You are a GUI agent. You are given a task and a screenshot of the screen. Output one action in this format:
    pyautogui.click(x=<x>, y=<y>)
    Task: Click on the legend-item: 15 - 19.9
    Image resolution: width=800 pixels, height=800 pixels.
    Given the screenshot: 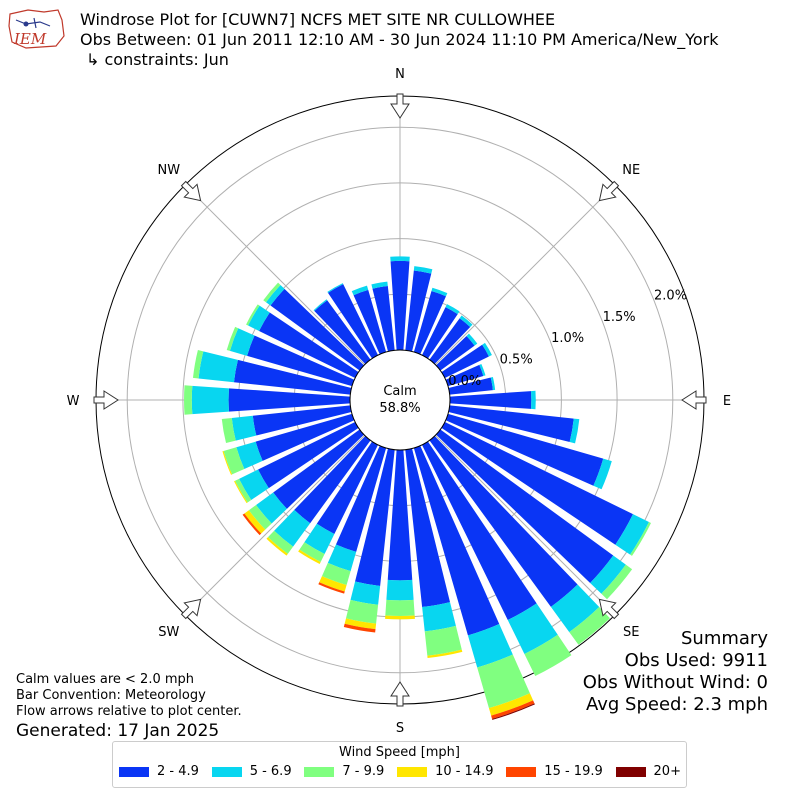 What is the action you would take?
    pyautogui.click(x=554, y=771)
    